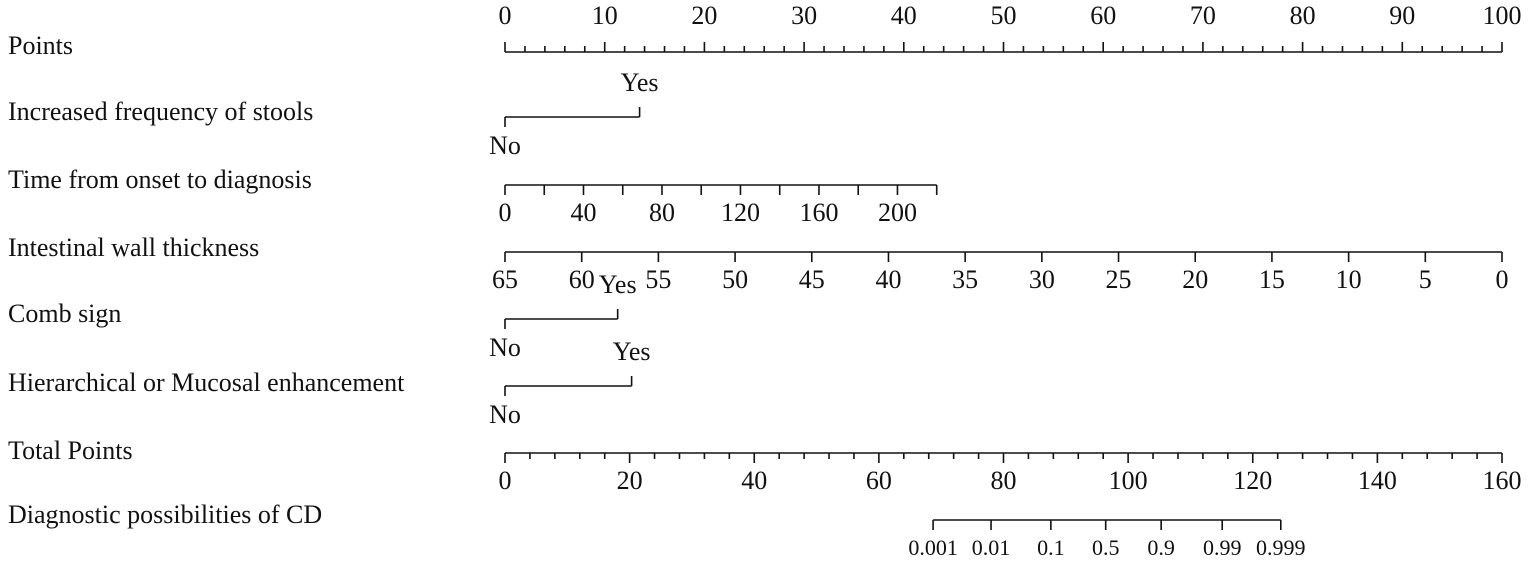 The height and width of the screenshot is (567, 1536). I want to click on tick-label: 0.9, so click(1161, 547).